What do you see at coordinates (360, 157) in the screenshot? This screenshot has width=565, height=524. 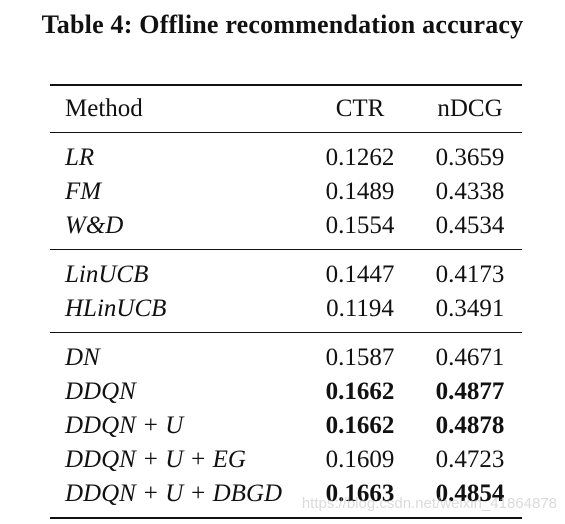 I see `ctr-cell: 0.1262` at bounding box center [360, 157].